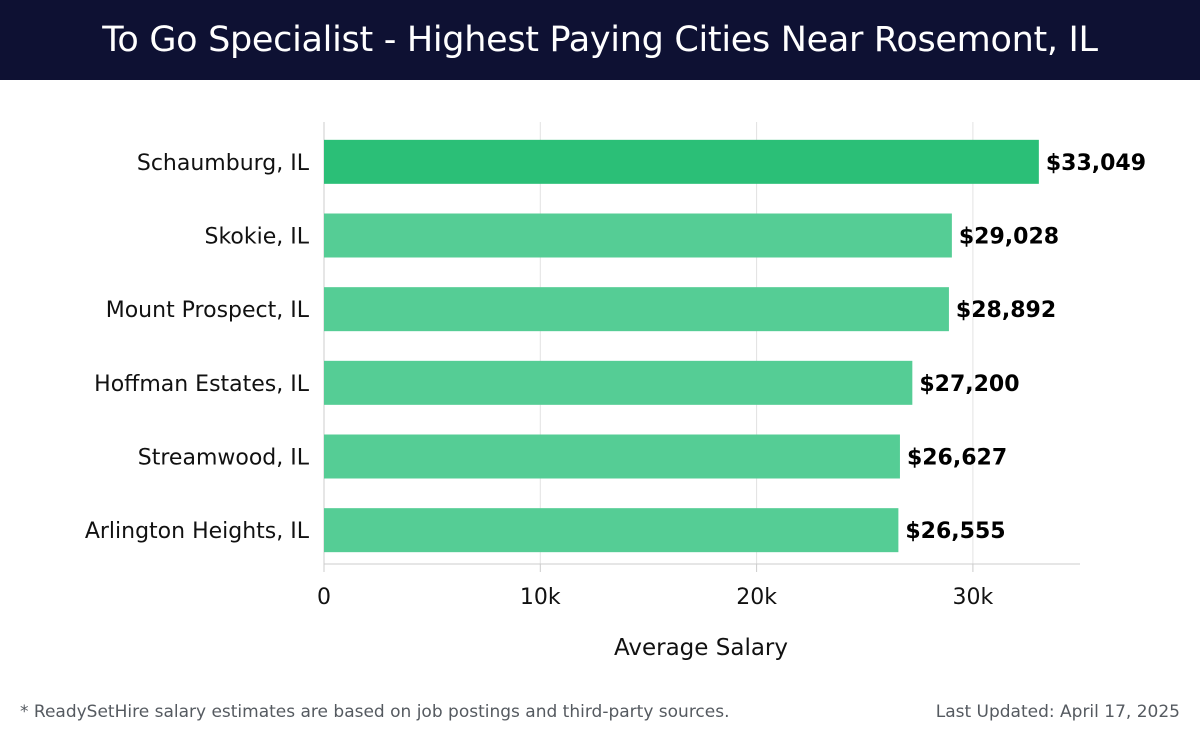 The image size is (1200, 740). I want to click on data-label: $26,627, so click(957, 458).